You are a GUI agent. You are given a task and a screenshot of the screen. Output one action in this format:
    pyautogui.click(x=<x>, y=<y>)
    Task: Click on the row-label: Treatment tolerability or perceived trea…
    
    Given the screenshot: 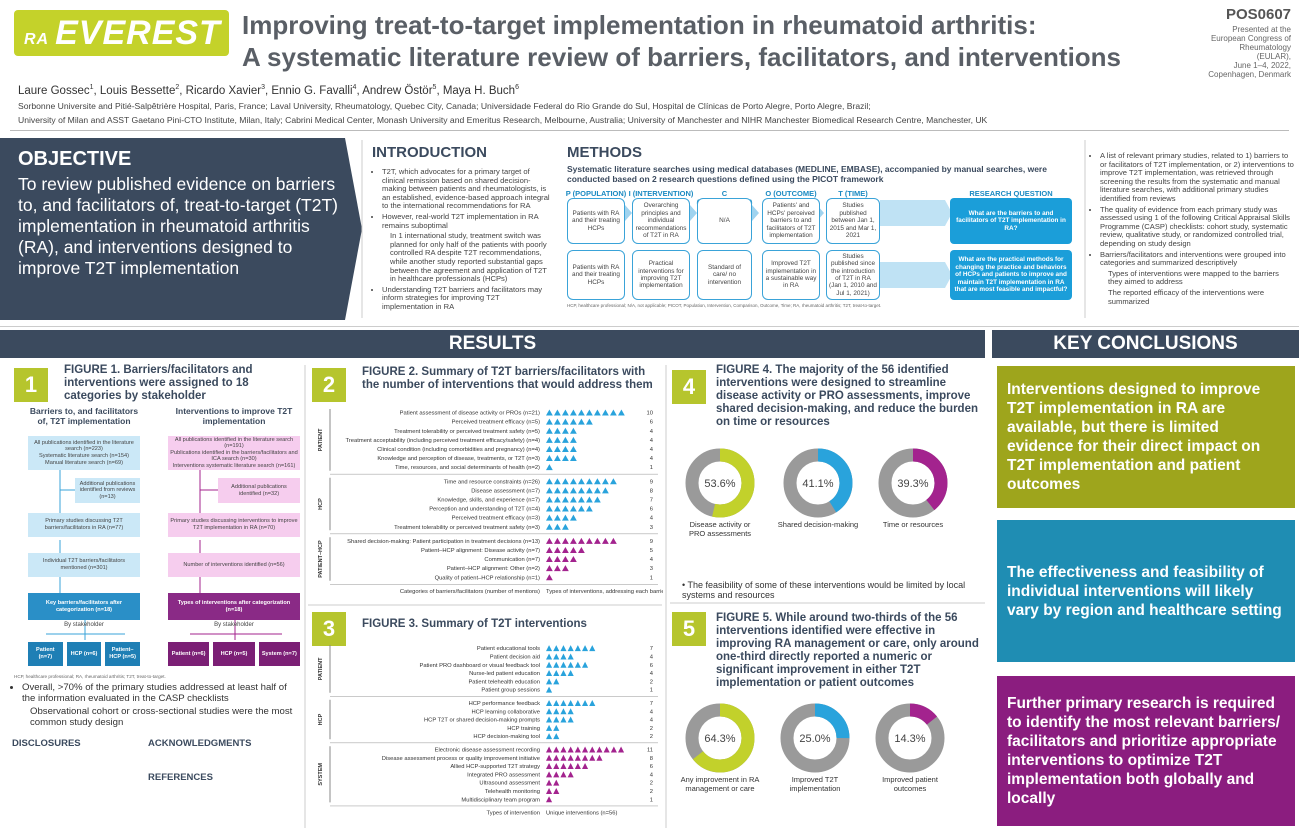 What is the action you would take?
    pyautogui.click(x=467, y=432)
    